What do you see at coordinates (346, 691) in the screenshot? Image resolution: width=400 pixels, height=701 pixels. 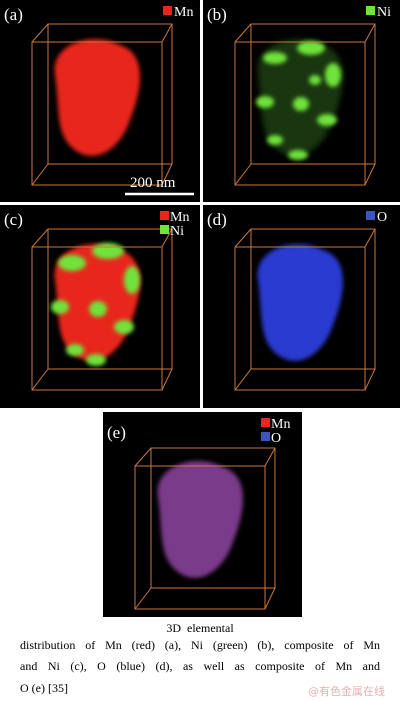 I see `watermark: @有色金属在线` at bounding box center [346, 691].